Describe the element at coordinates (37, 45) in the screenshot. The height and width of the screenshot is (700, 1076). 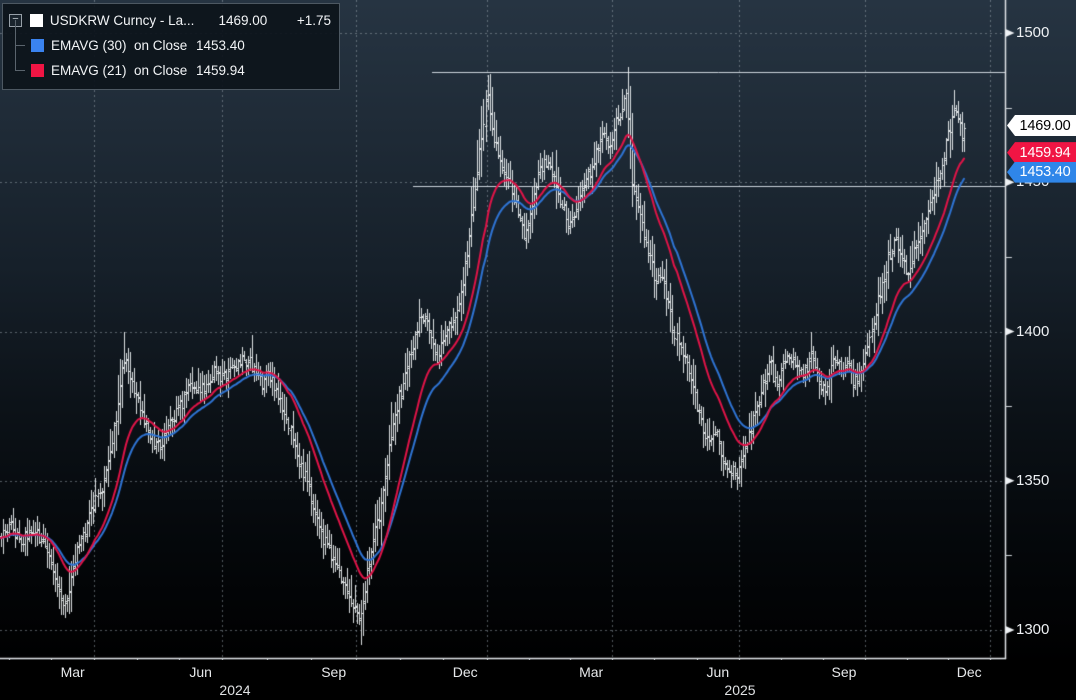
I see `emavg30-swatch` at that location.